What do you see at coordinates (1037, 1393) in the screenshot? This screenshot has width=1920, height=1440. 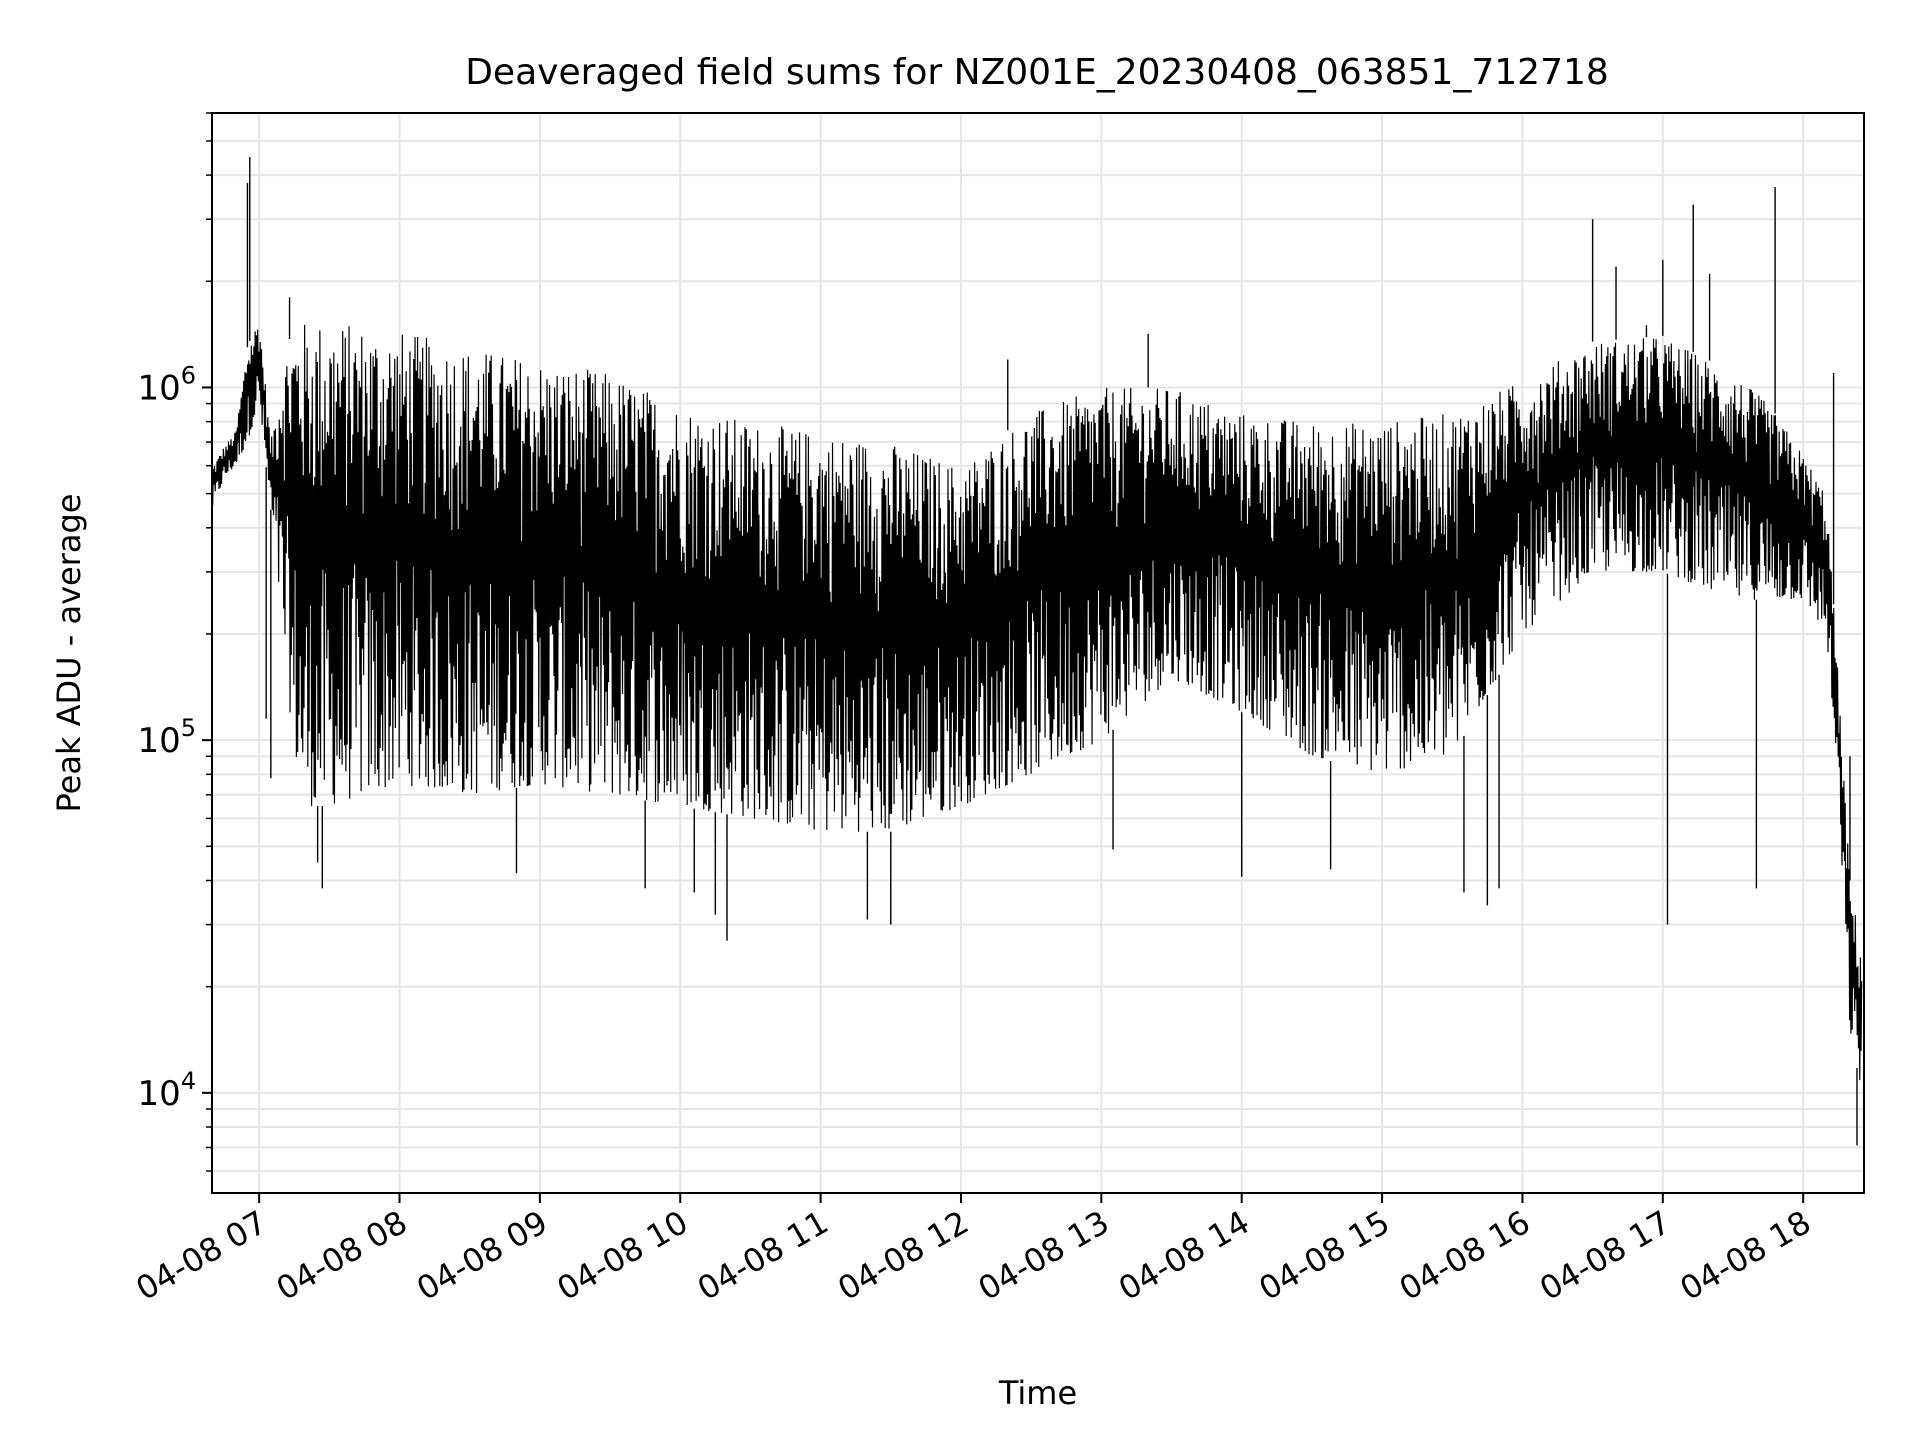 I see `x-axis-label: Time` at bounding box center [1037, 1393].